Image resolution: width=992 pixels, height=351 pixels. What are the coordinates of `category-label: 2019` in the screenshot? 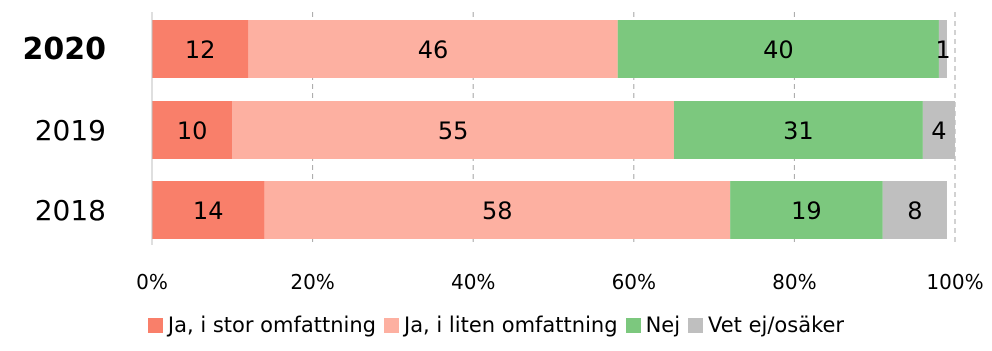 It's located at (70, 130).